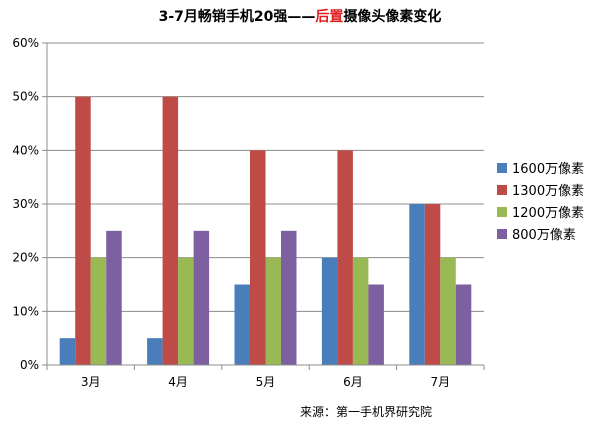 This screenshot has height=425, width=600. I want to click on y-tick-label: 10%, so click(25, 311).